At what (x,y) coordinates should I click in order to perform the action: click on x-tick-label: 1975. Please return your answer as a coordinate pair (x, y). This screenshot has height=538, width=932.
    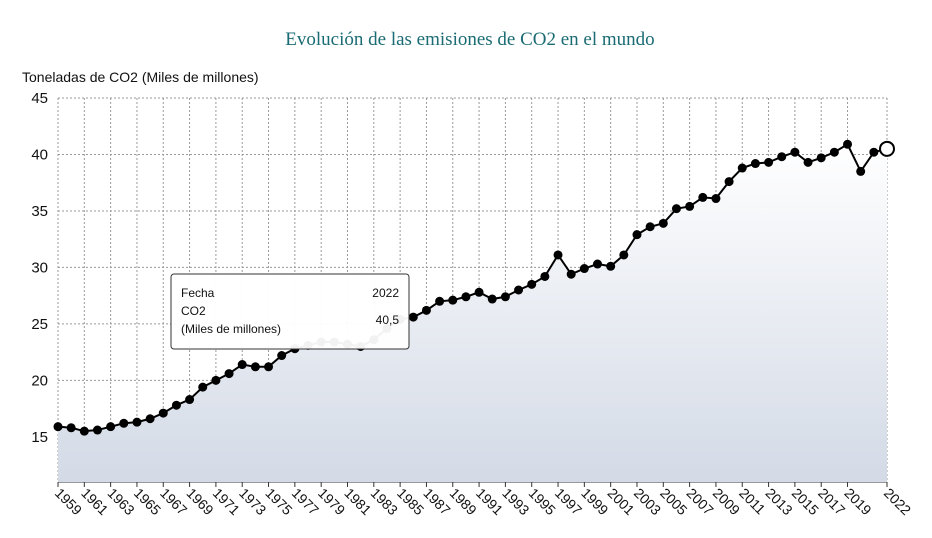
    Looking at the image, I should click on (278, 501).